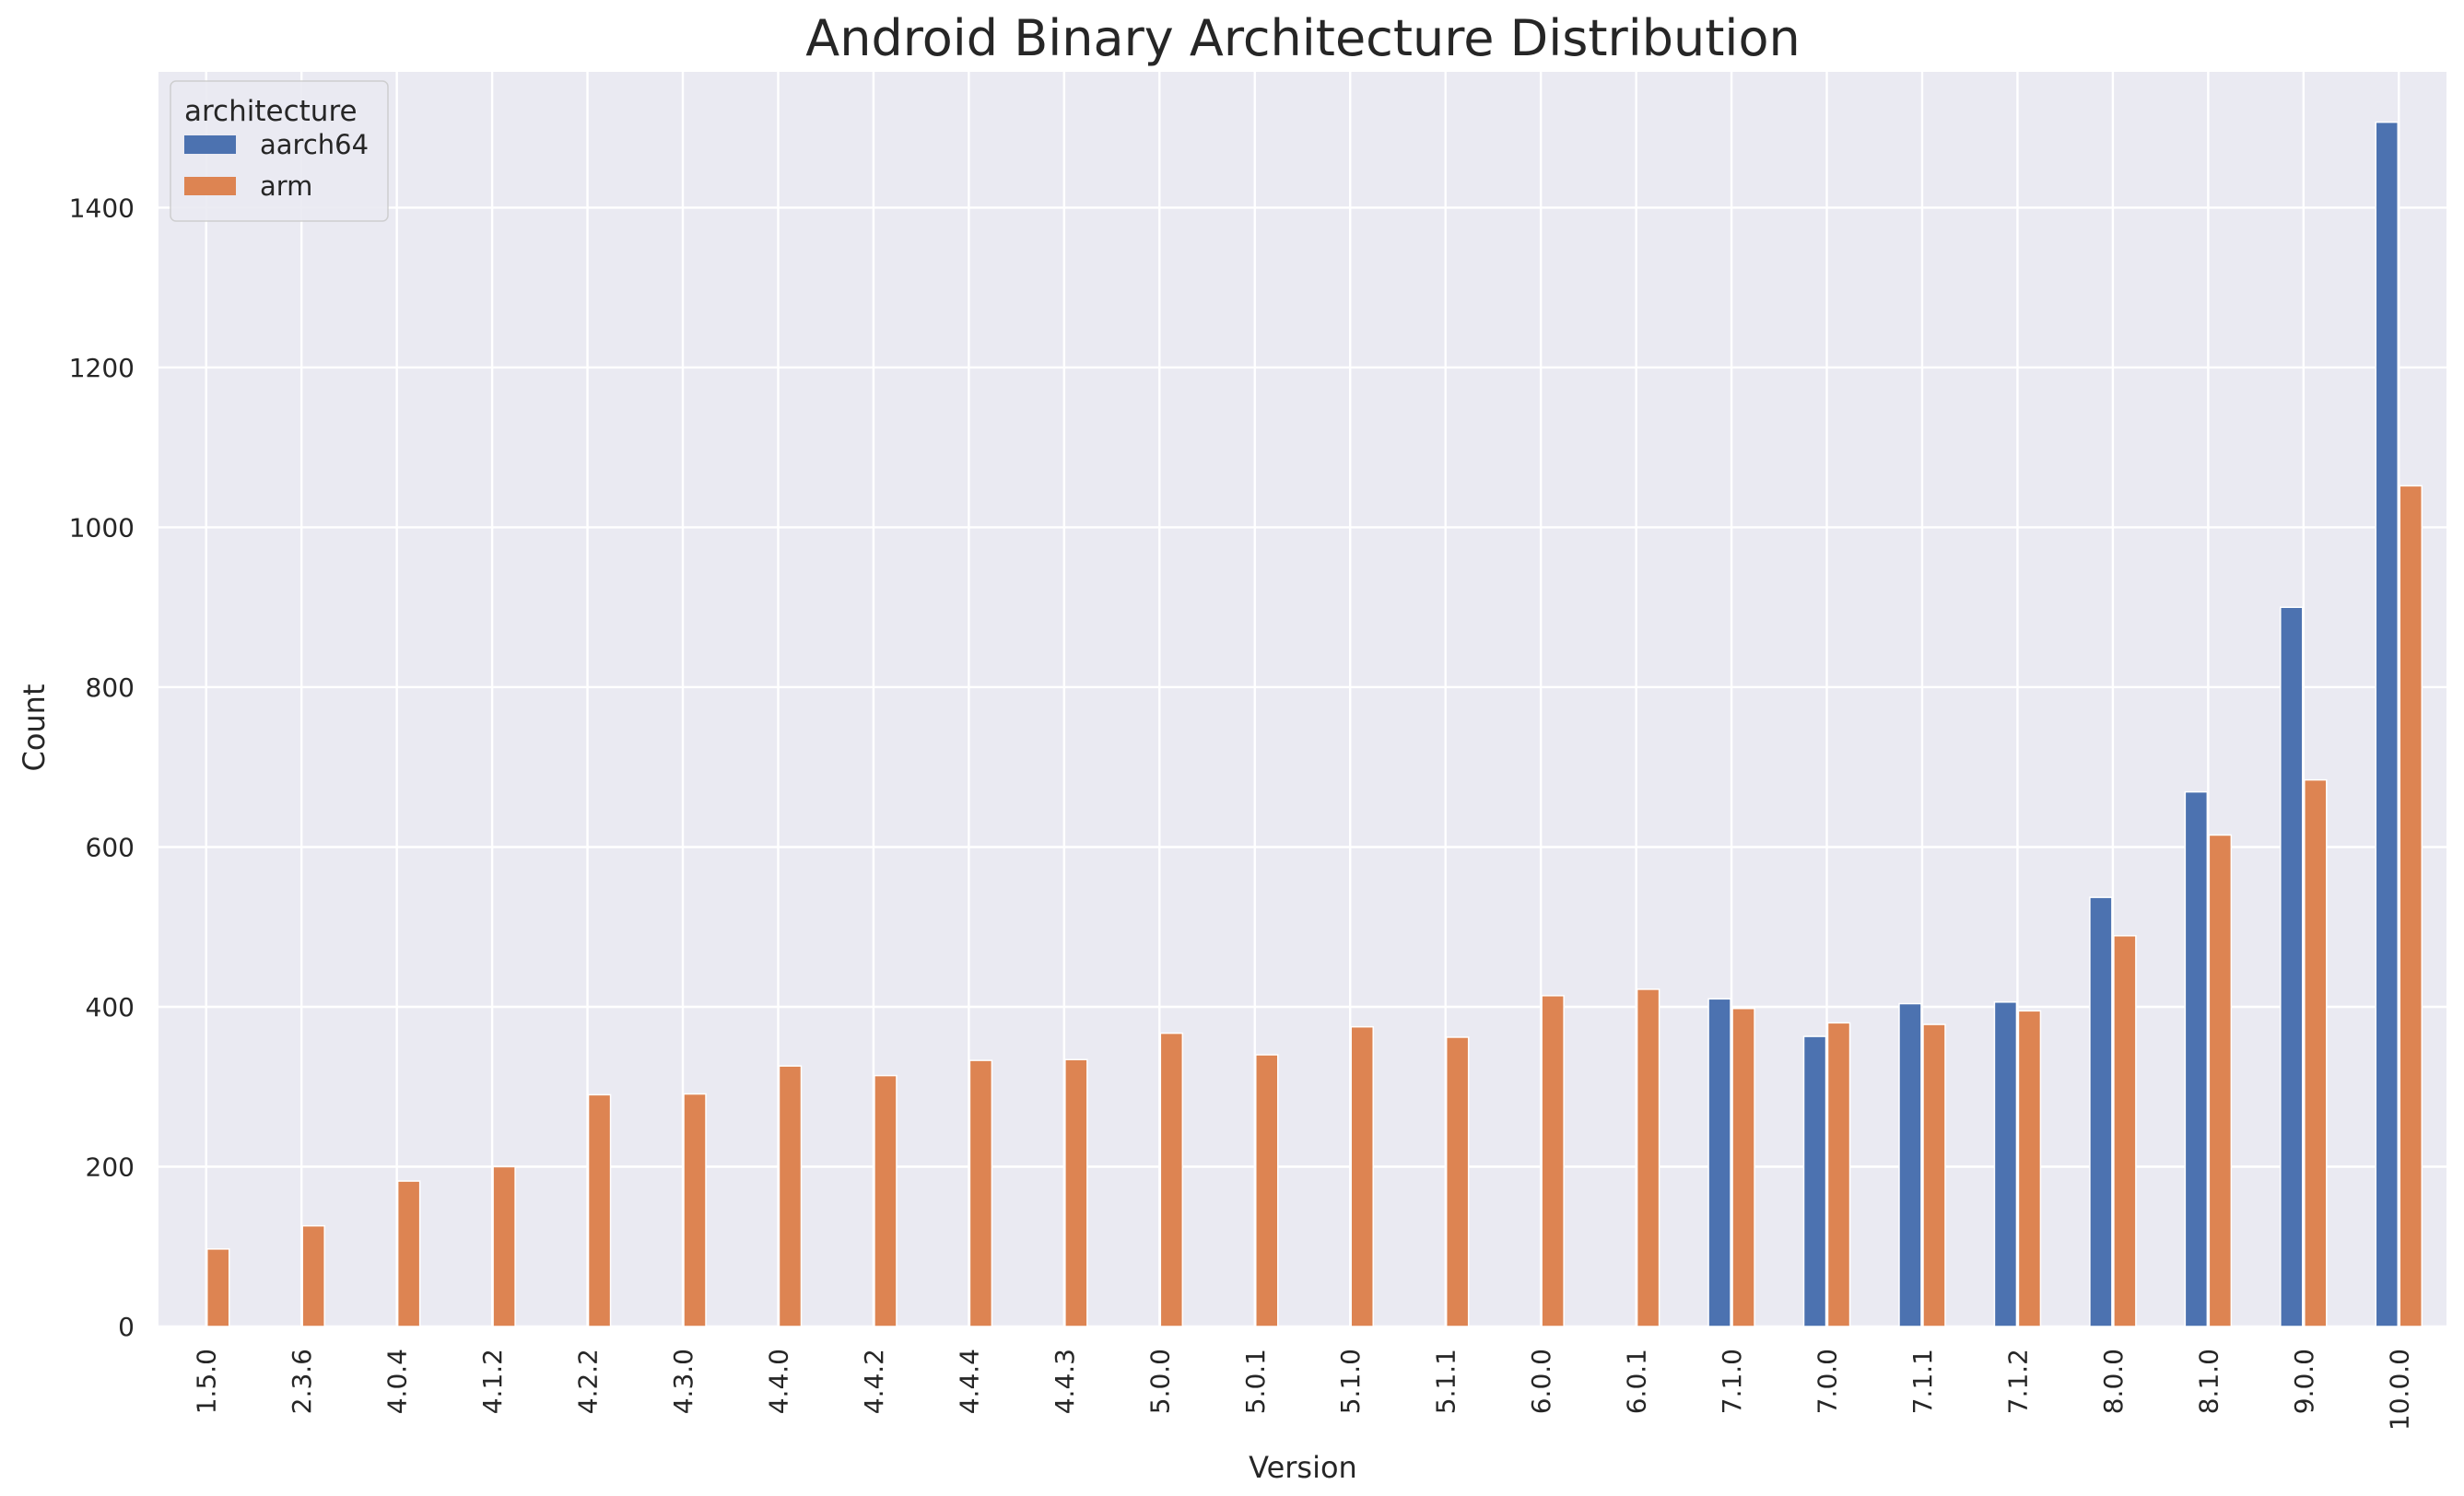 This screenshot has height=1496, width=2464. What do you see at coordinates (874, 1381) in the screenshot?
I see `x-tick-label: 4.4.2` at bounding box center [874, 1381].